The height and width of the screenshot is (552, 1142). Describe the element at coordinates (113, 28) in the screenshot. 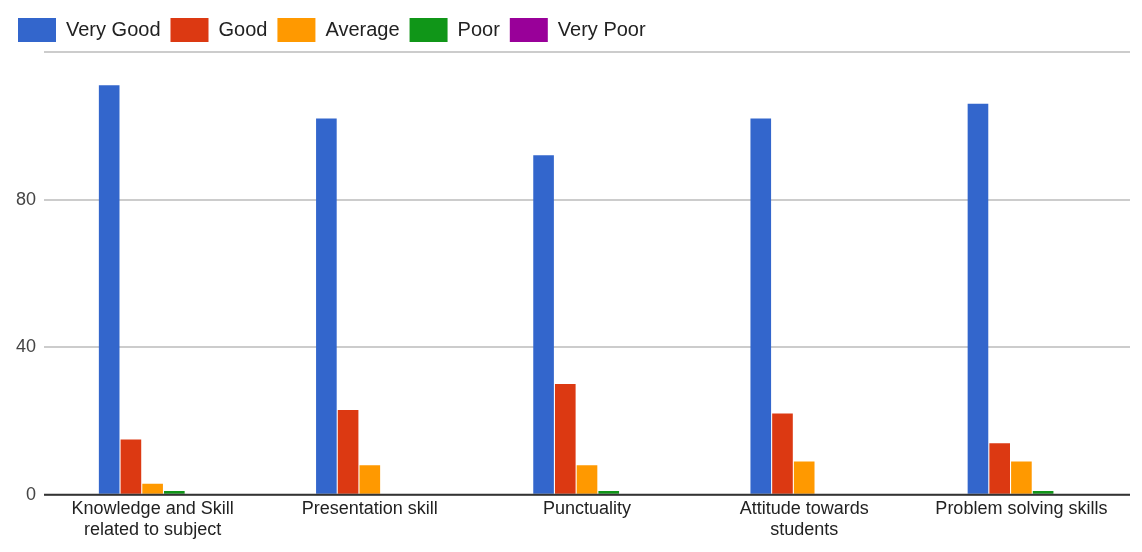

I see `legend-label: Very Good` at that location.